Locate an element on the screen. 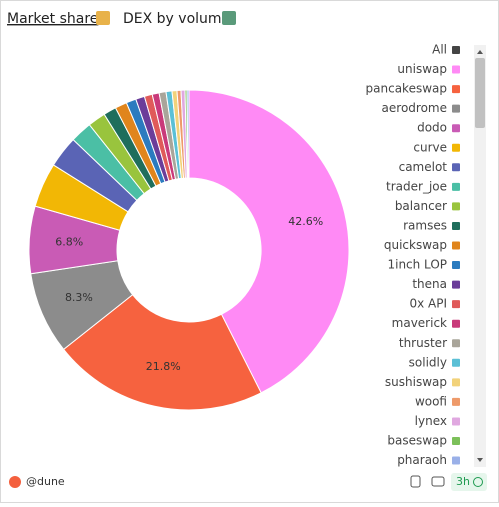 The width and height of the screenshot is (499, 507). legend-label: camelot is located at coordinates (423, 167).